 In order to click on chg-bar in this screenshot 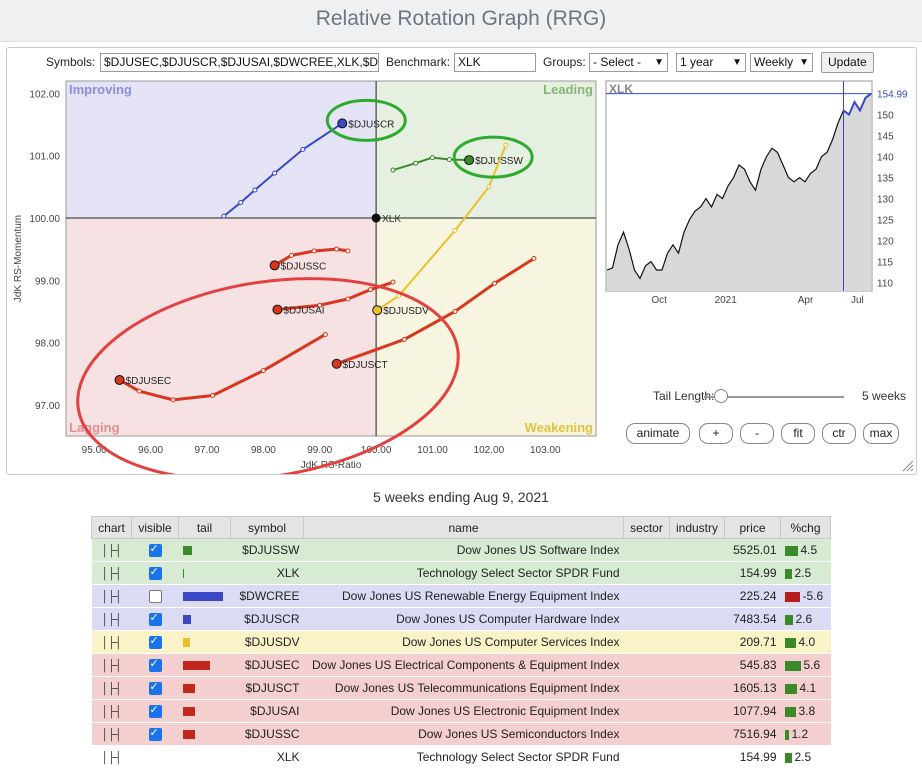, I will do `click(790, 642)`.